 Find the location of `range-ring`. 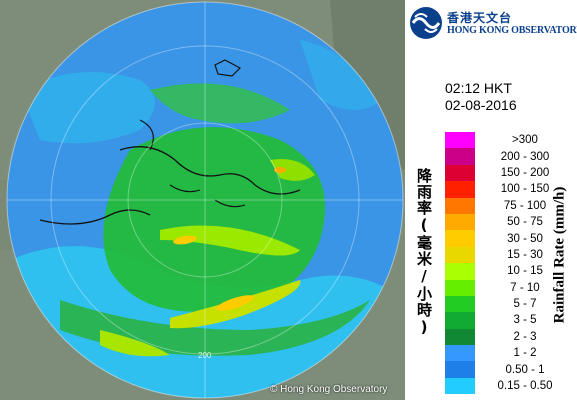

range-ring is located at coordinates (205, 200).